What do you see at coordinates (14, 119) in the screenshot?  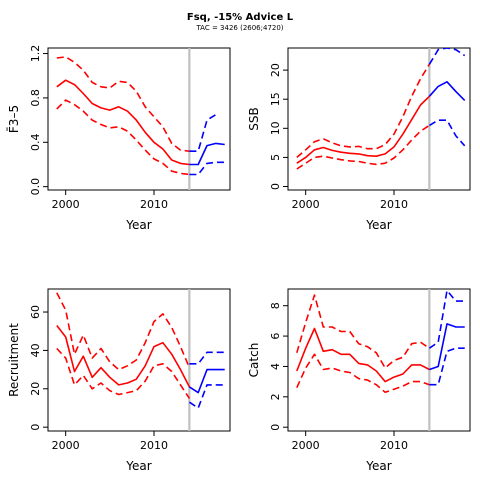 I see `y-axis-label: F̄3–5` at bounding box center [14, 119].